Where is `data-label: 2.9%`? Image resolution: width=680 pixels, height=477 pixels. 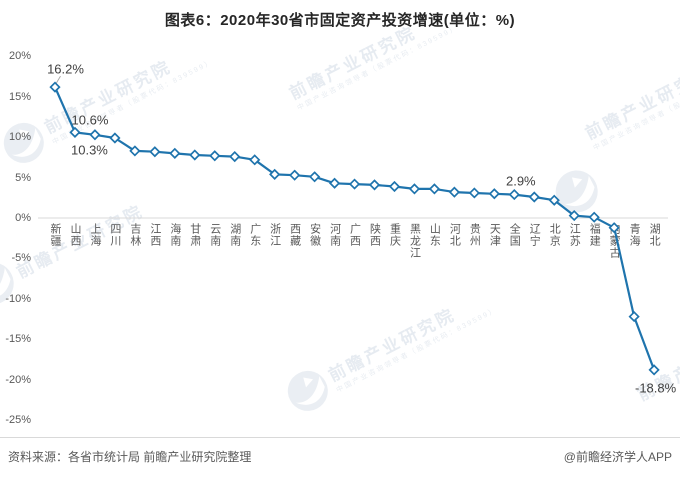 data-label: 2.9% is located at coordinates (520, 181).